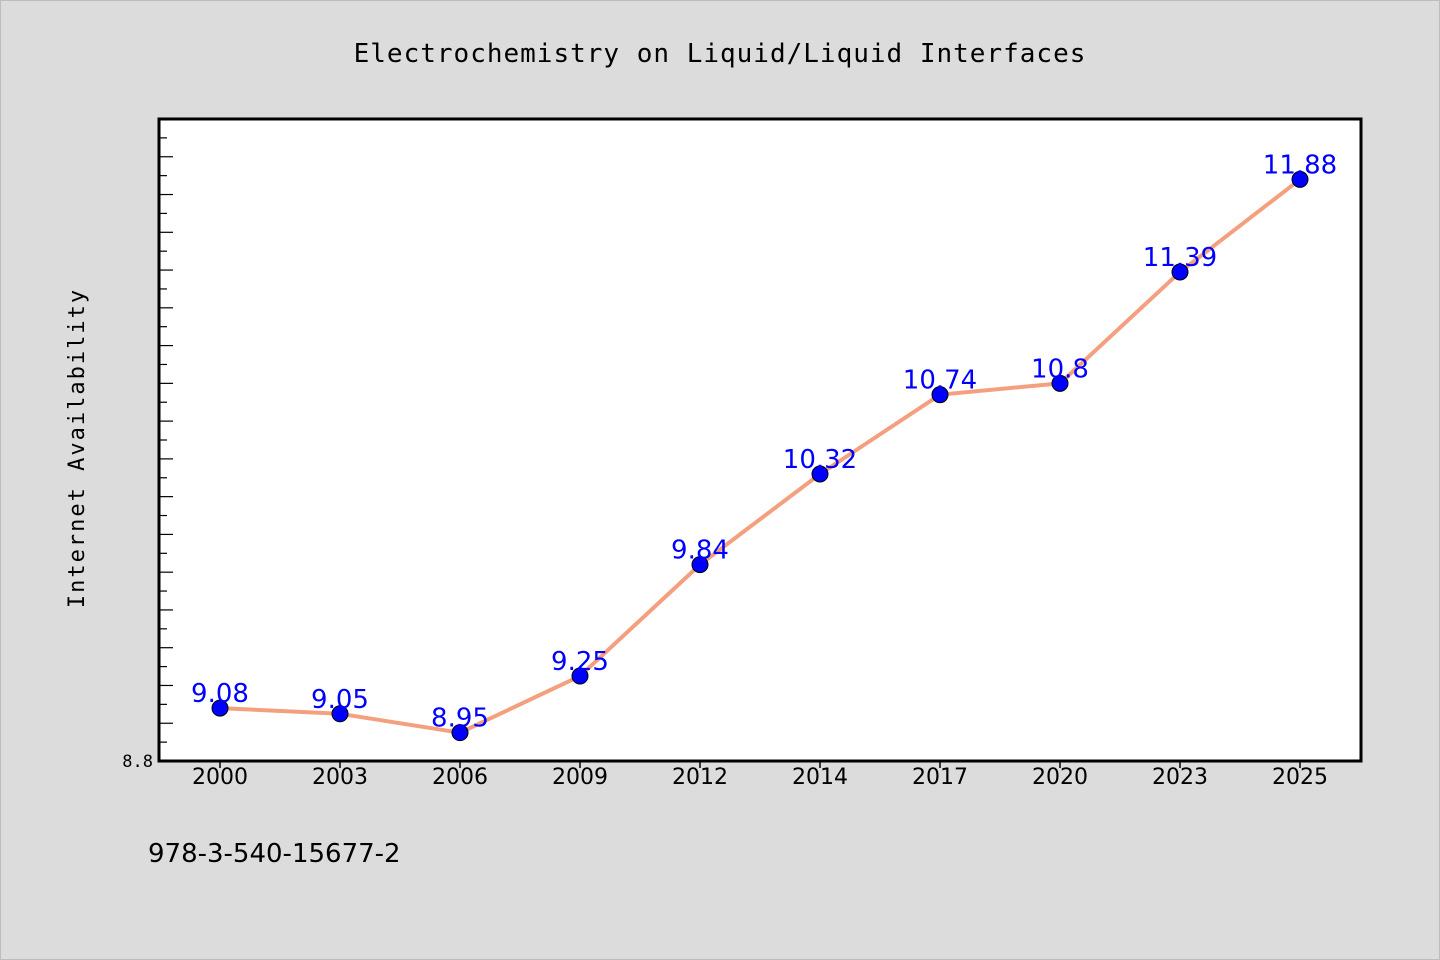 The image size is (1440, 960). I want to click on data-label: 10.32, so click(820, 460).